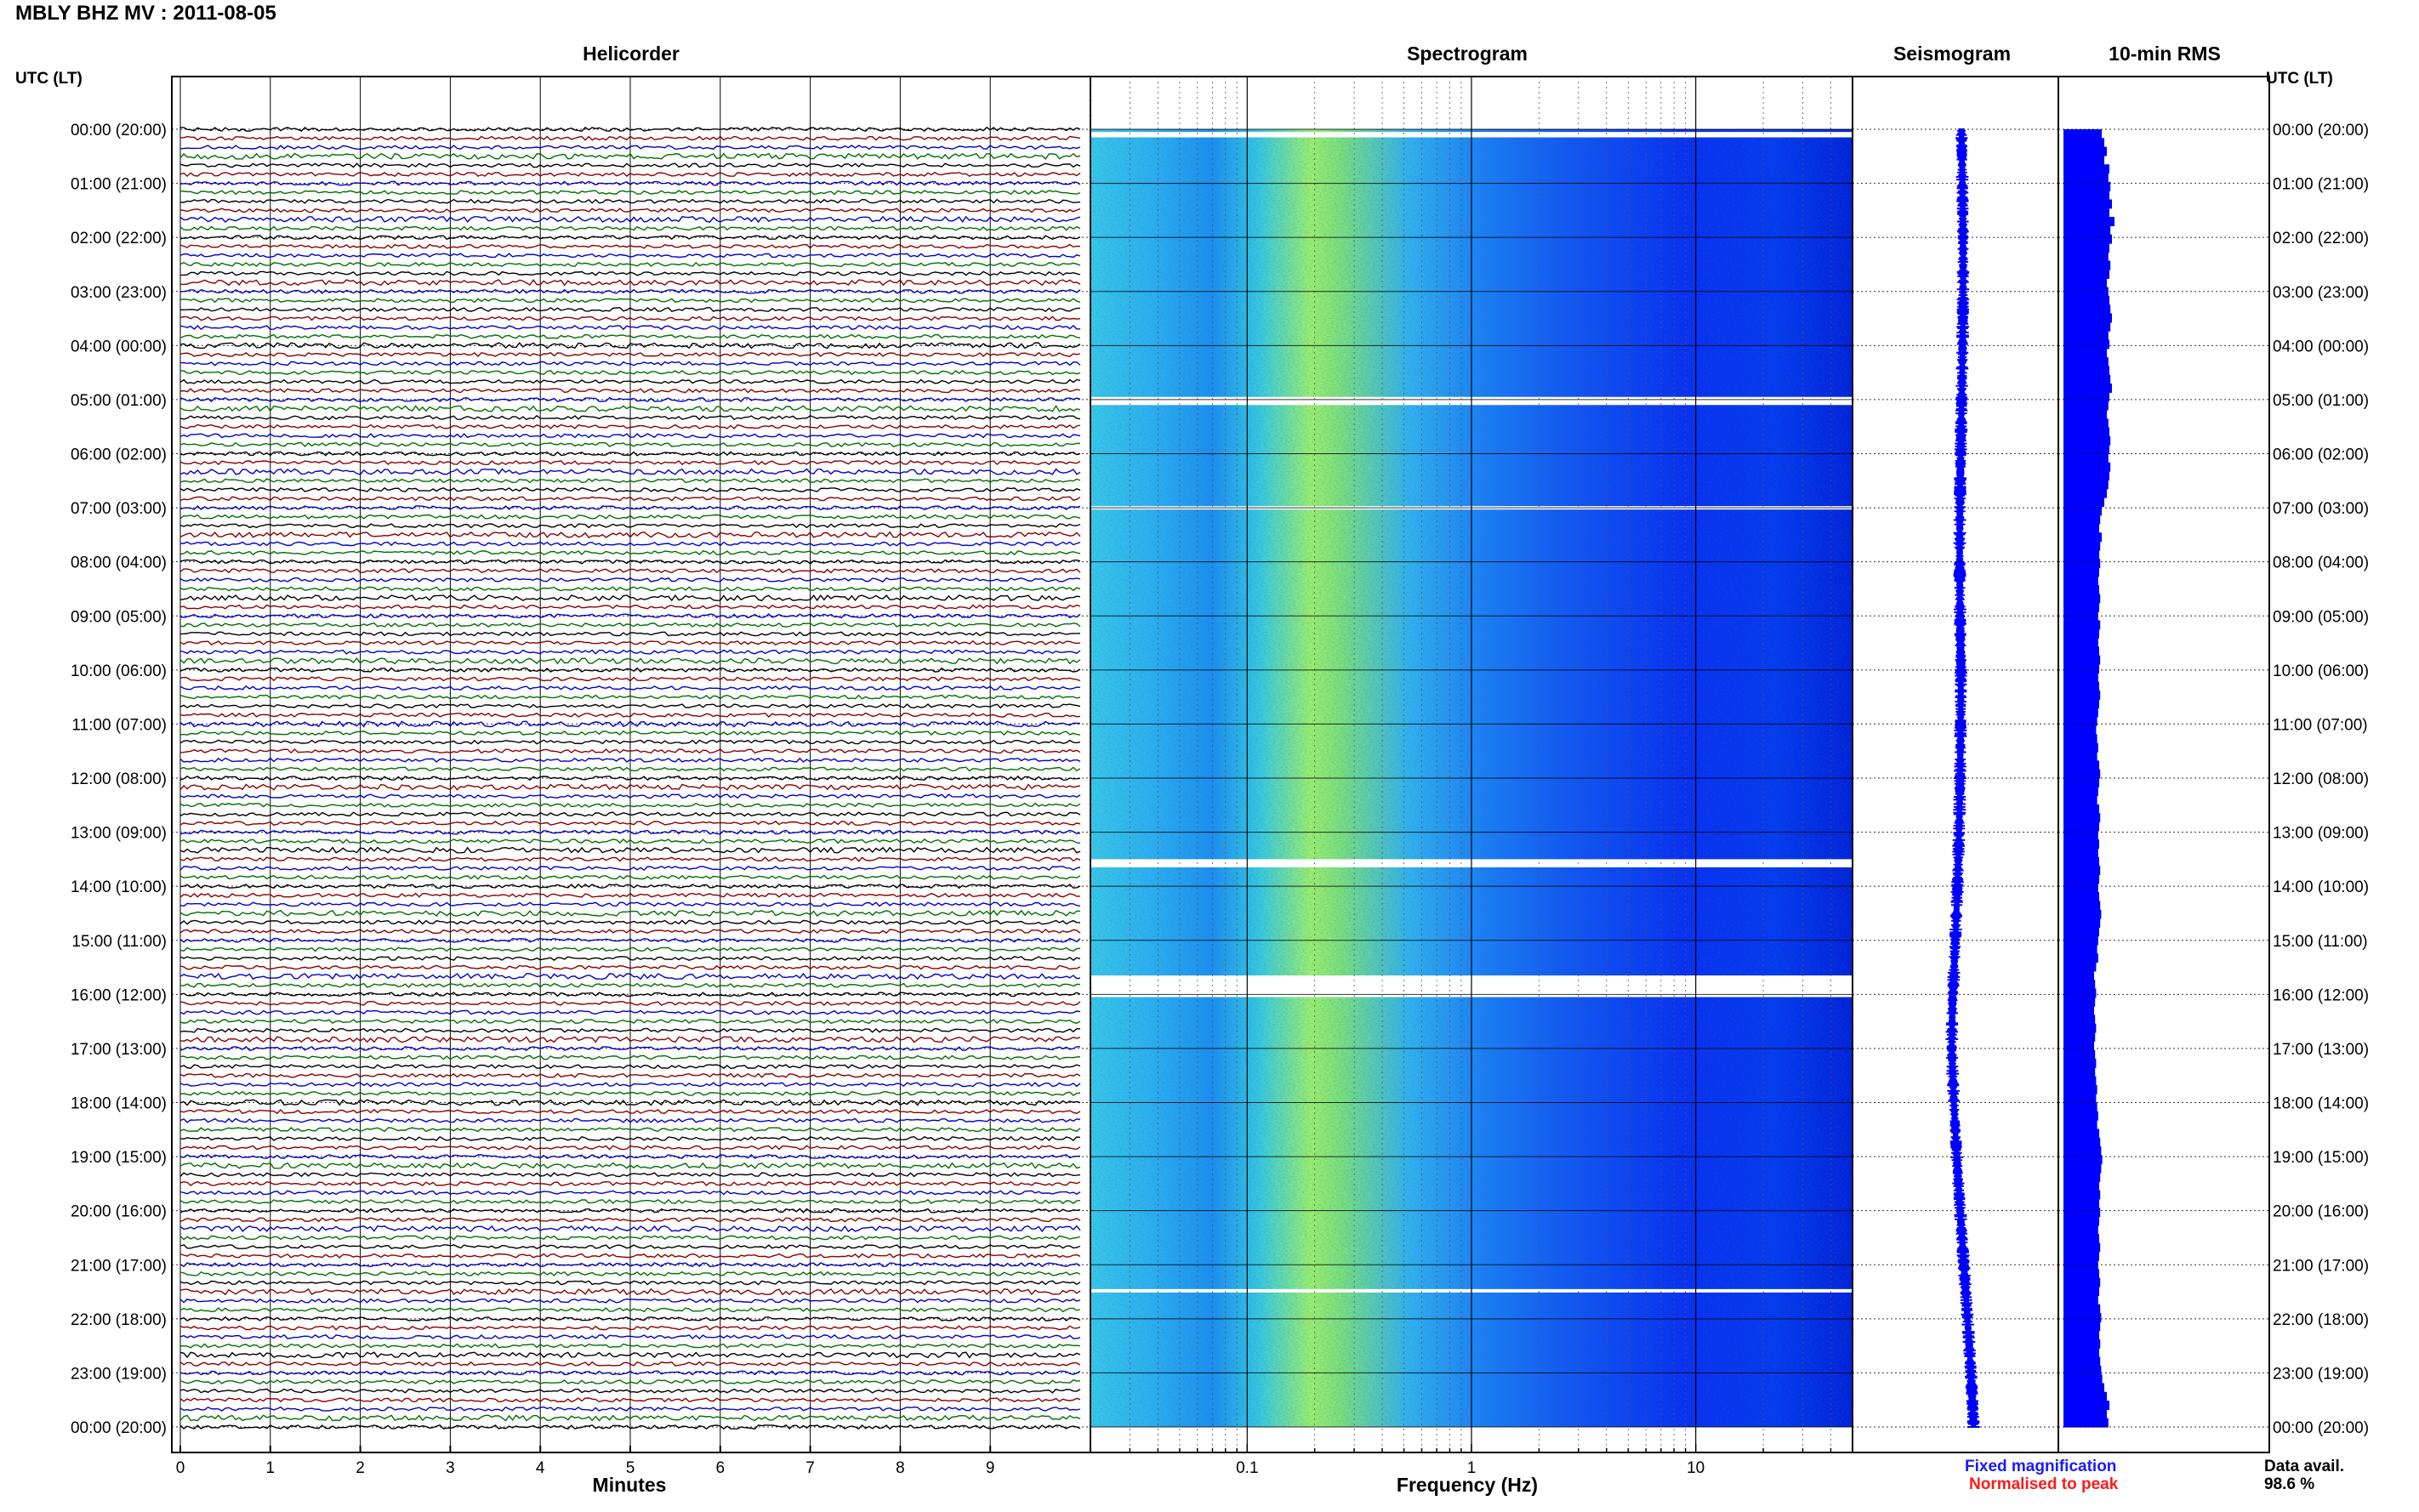  Describe the element at coordinates (119, 293) in the screenshot. I see `hour-label-left: 03:00 (23:00)` at that location.